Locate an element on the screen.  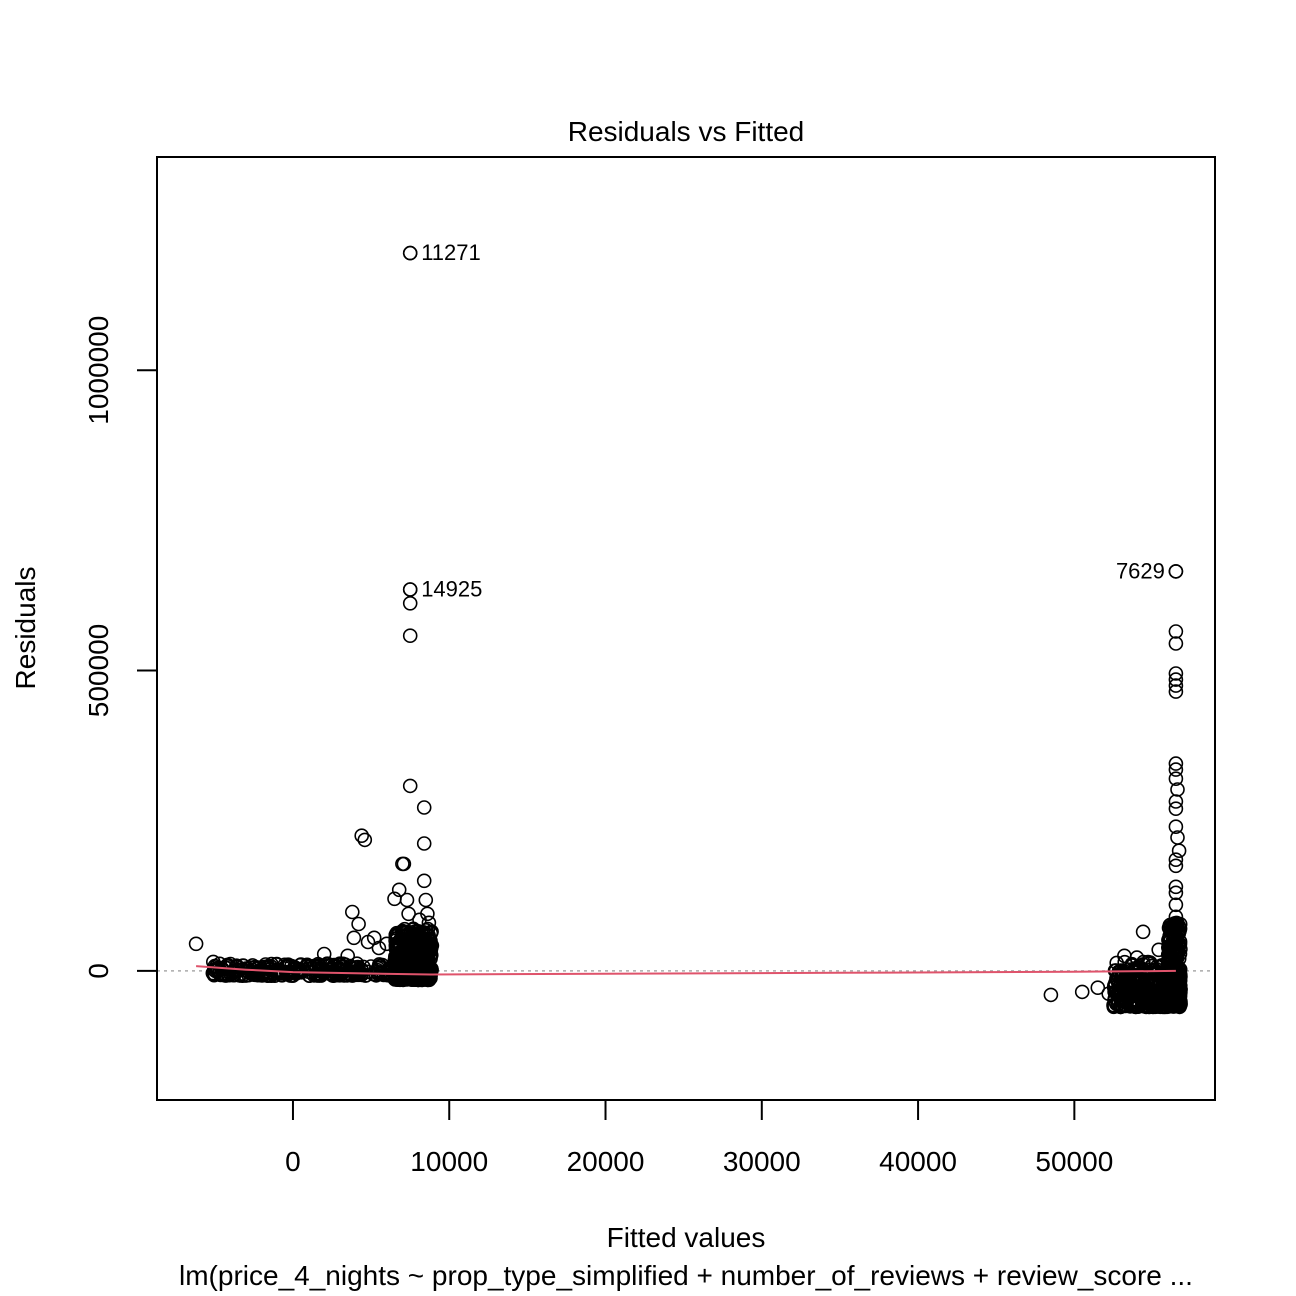
x-tick-label: 20000 is located at coordinates (606, 1161).